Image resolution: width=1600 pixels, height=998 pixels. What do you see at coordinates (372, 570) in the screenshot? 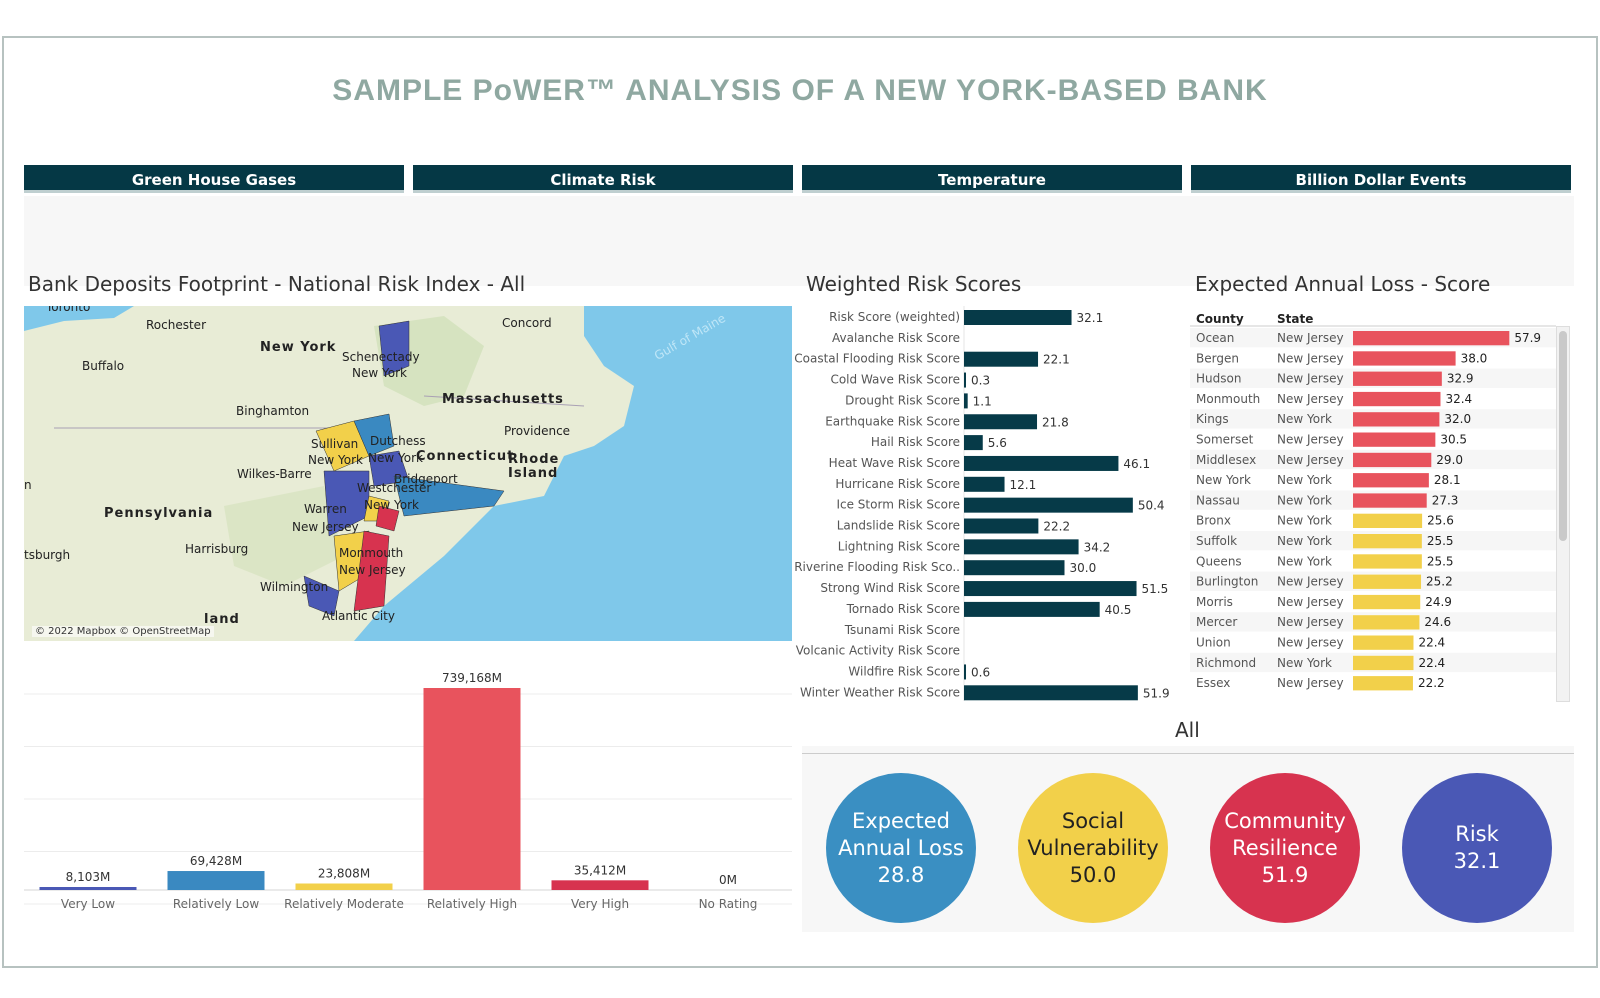
I see `map-label-monmouth-state: New Jersey` at bounding box center [372, 570].